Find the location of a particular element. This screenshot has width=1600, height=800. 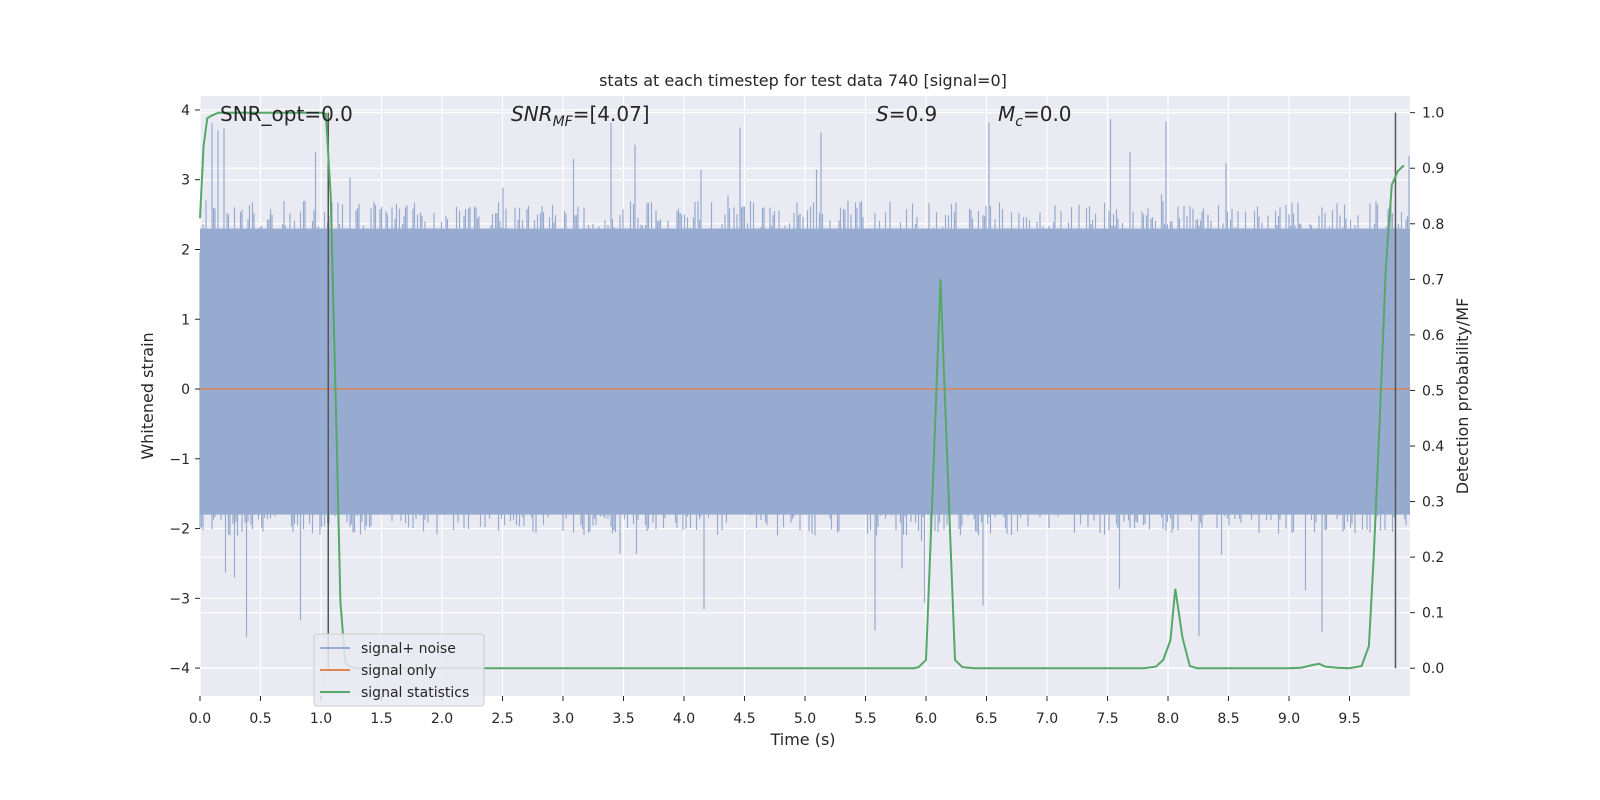

y2-tick-label: 1.0 is located at coordinates (1433, 114).